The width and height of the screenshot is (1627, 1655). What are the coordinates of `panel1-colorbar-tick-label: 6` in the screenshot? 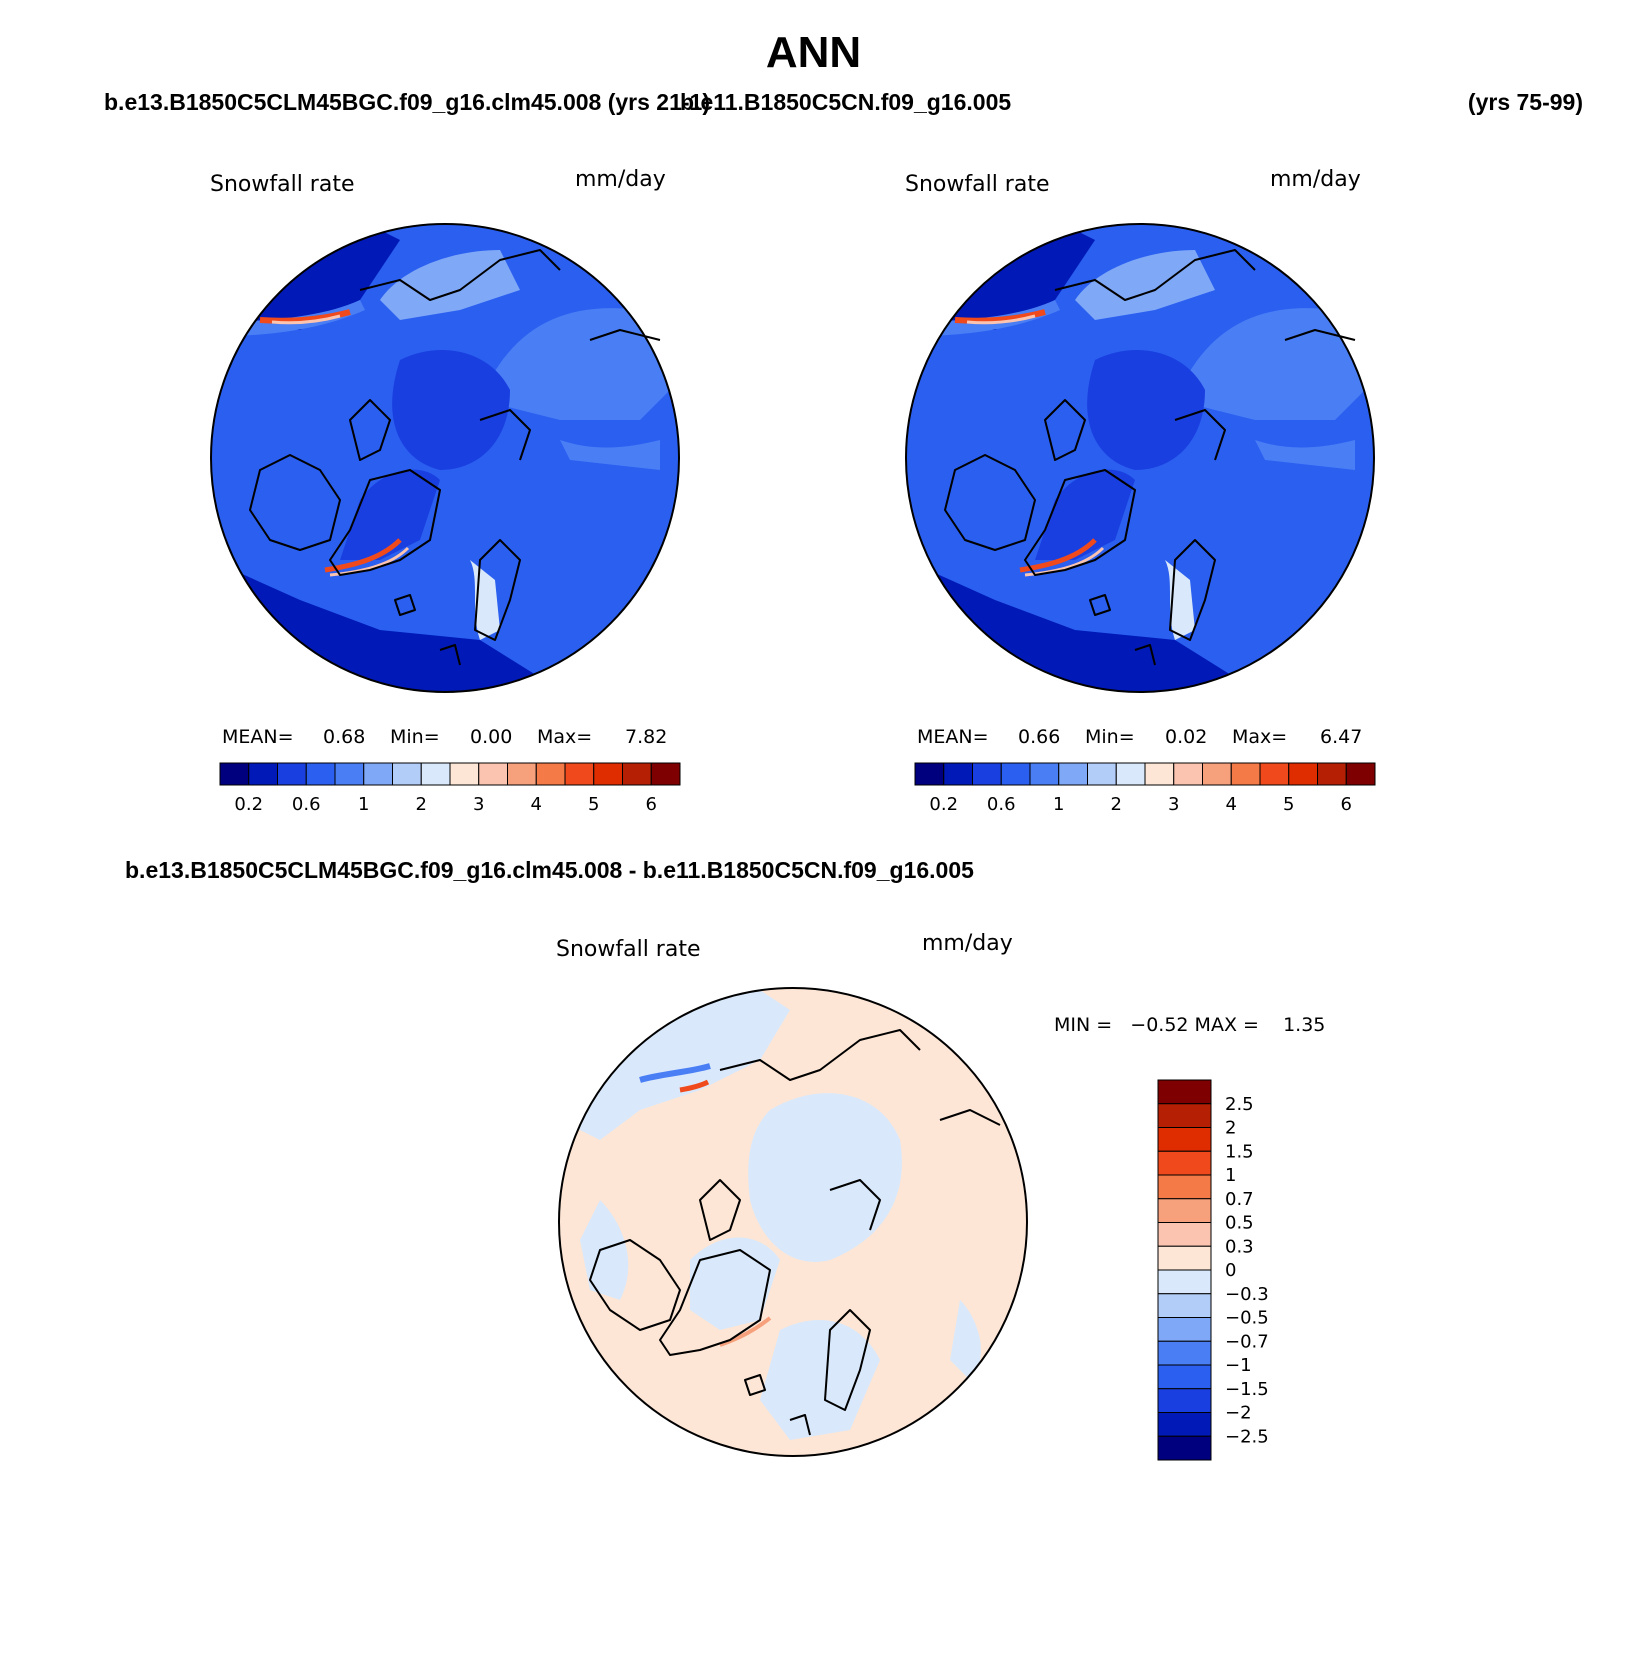 It's located at (651, 804).